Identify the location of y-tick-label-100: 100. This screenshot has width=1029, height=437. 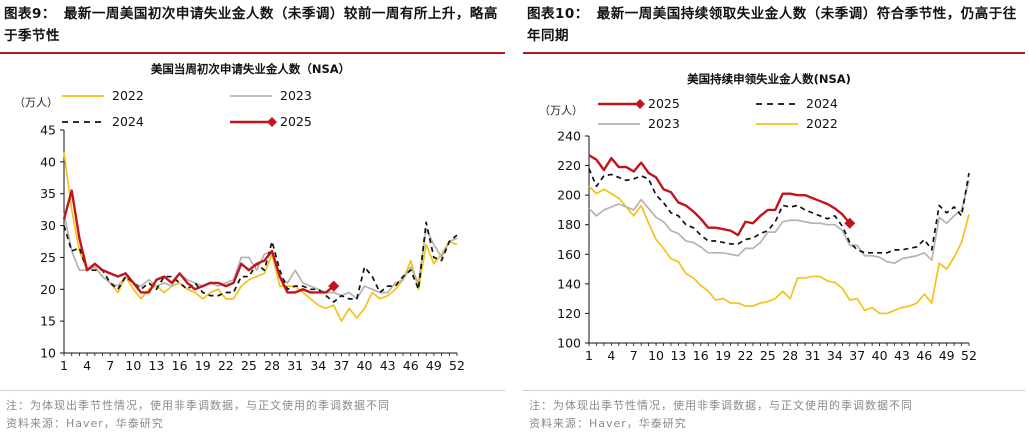
(569, 343).